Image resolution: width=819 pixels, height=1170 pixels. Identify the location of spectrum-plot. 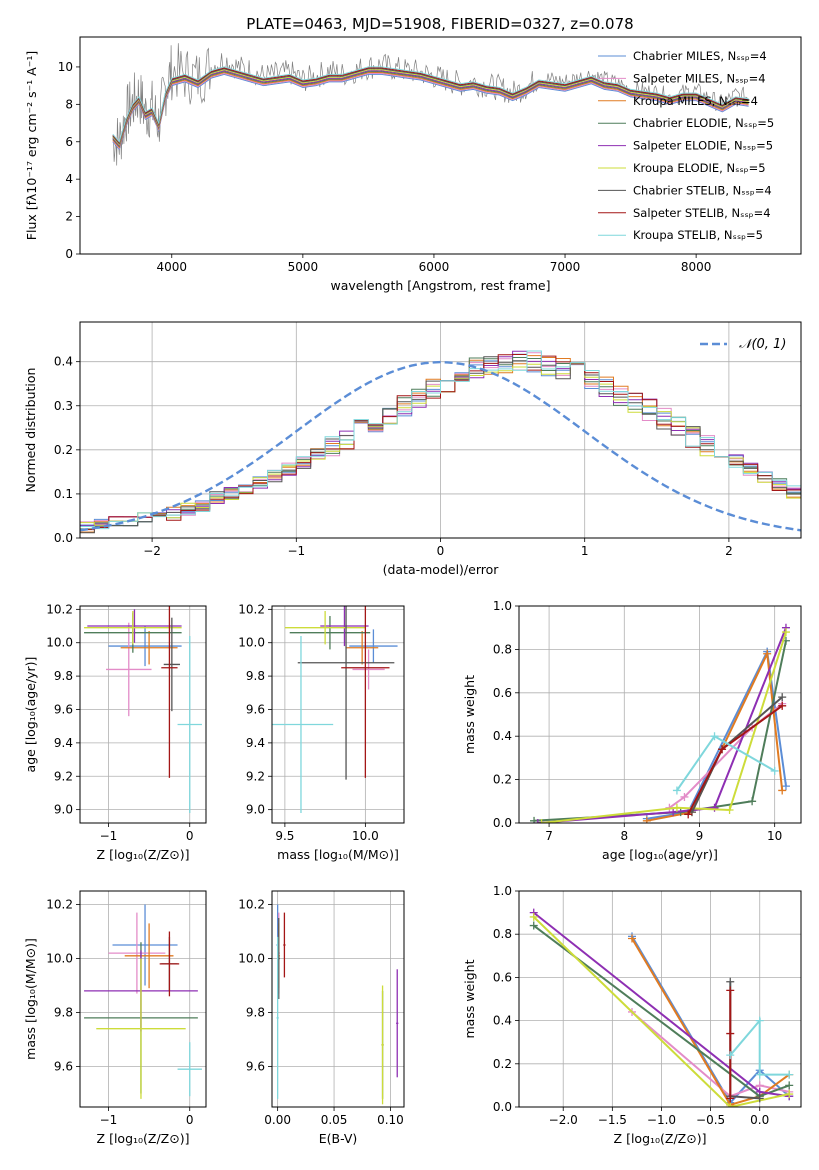
(430, 104).